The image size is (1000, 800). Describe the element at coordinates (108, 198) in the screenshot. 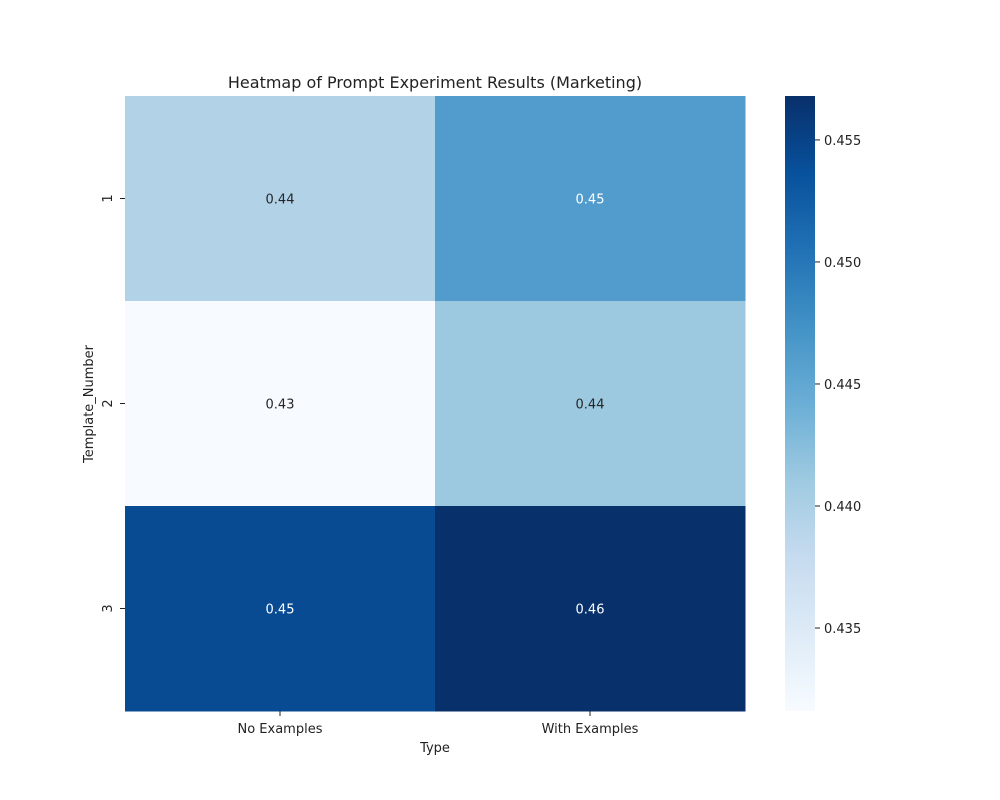

I see `y-tick-label: 1` at that location.